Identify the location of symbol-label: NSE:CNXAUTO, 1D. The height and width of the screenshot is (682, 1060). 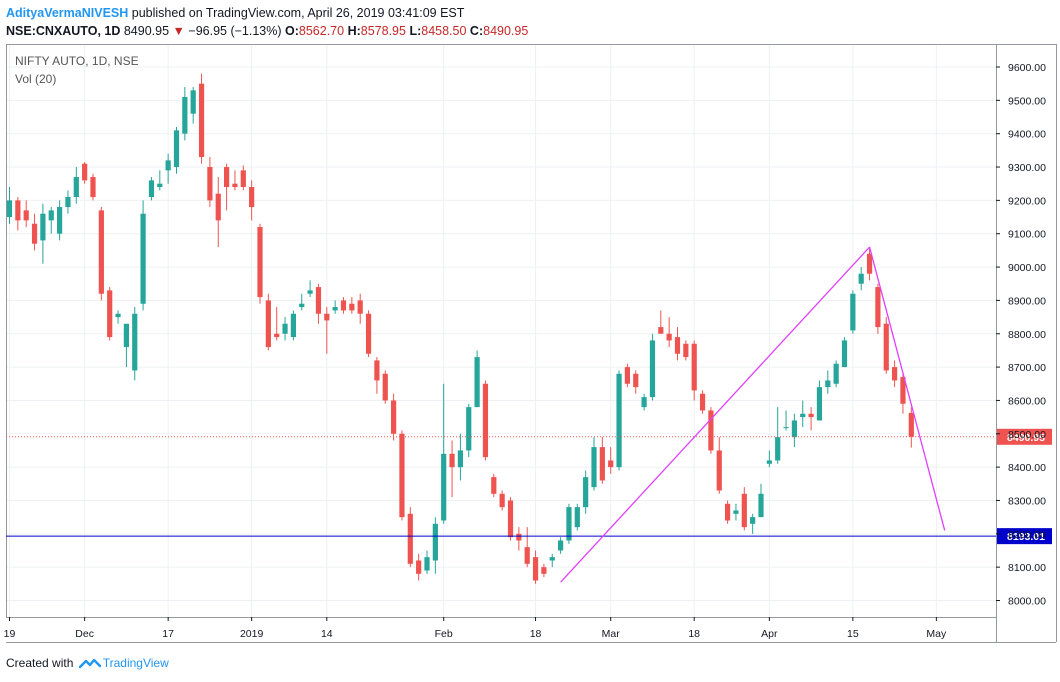
(63, 31).